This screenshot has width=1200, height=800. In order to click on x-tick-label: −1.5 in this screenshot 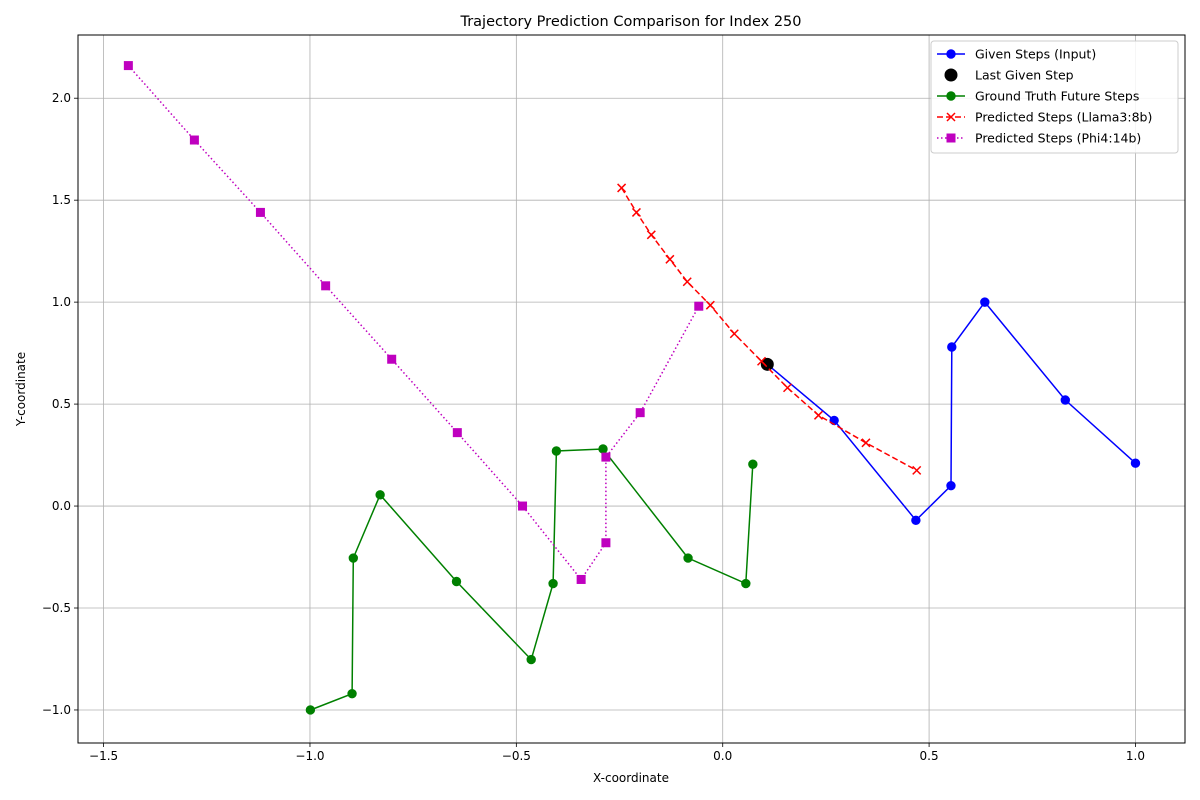, I will do `click(103, 756)`.